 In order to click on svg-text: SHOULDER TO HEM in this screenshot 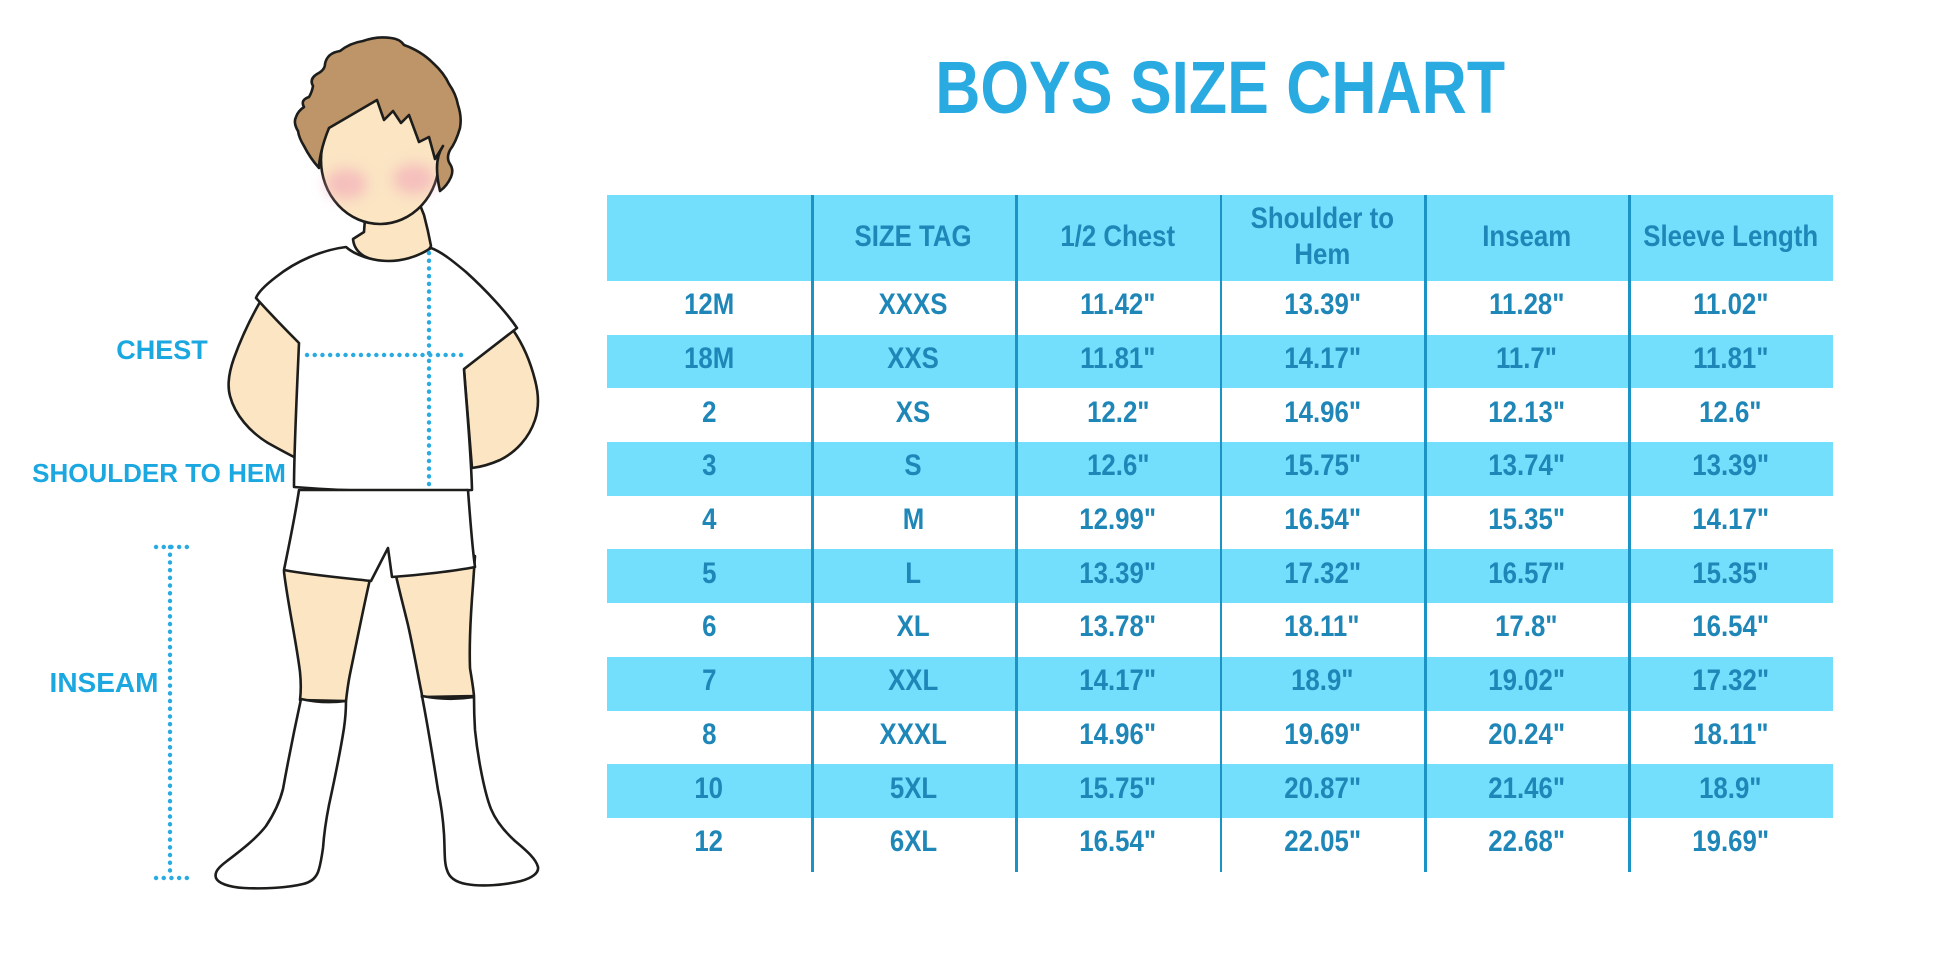, I will do `click(159, 473)`.